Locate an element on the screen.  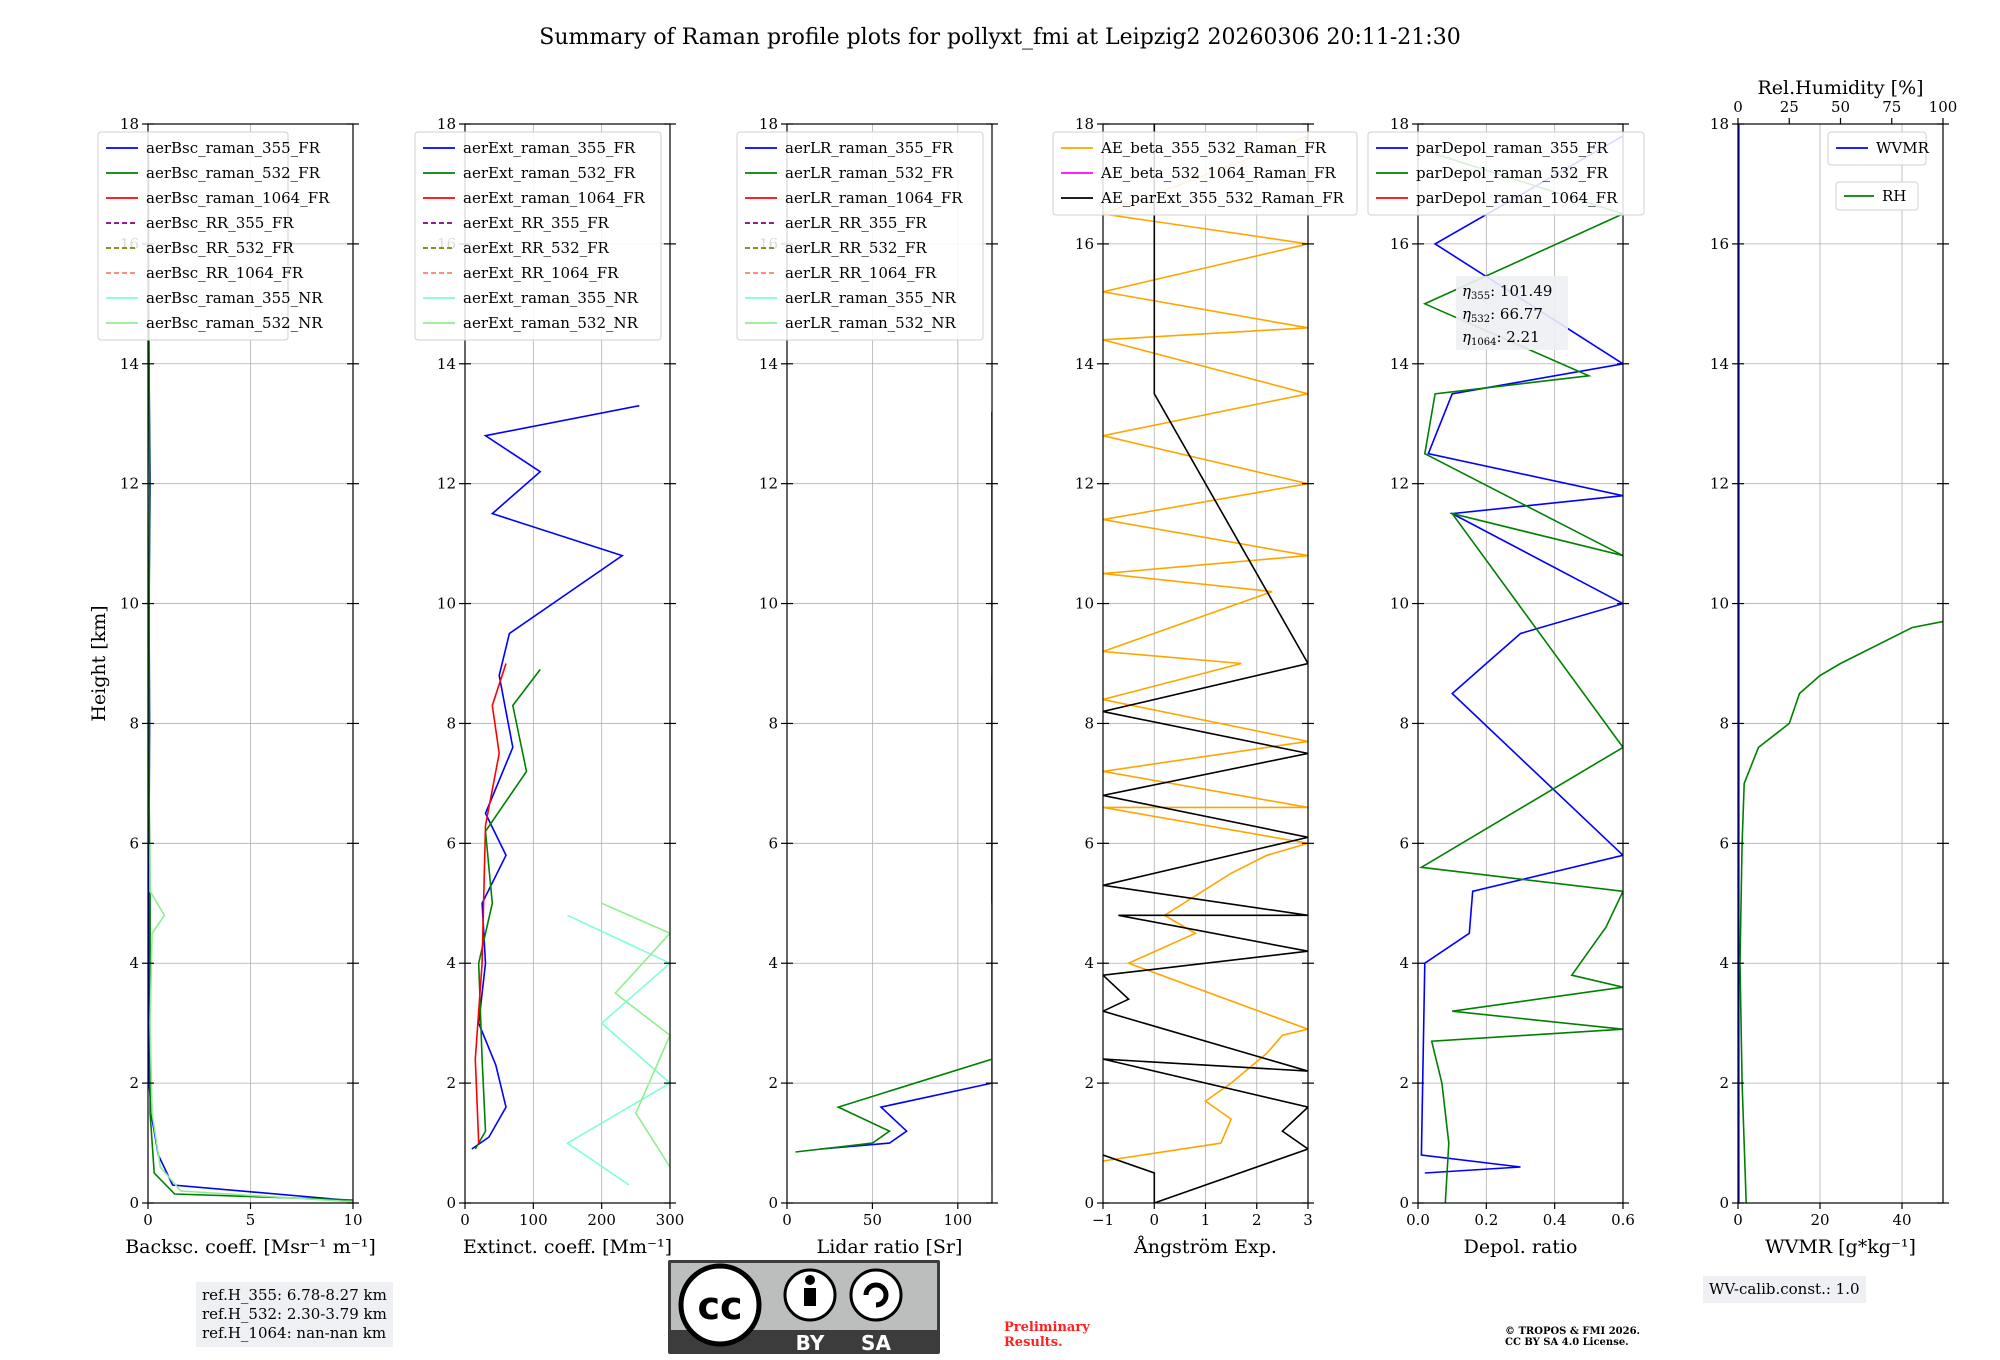
legend-label: aerBsc_raman_532_NR is located at coordinates (234, 323).